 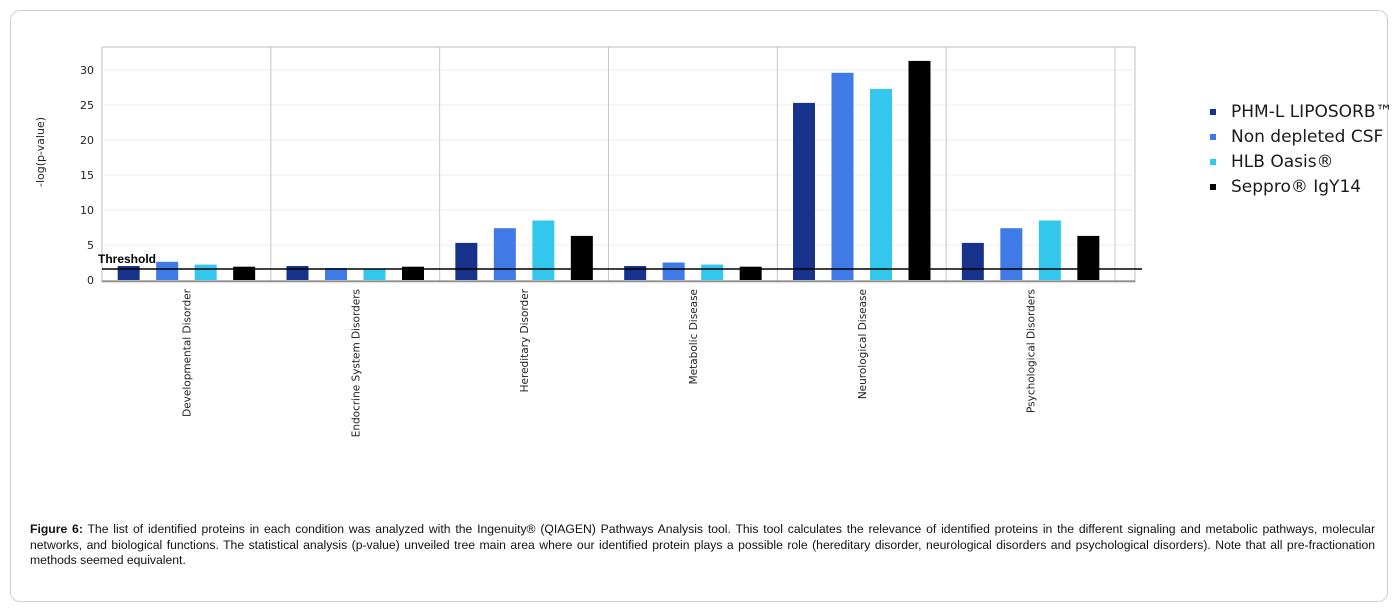 I want to click on threshold-label: Threshold, so click(x=127, y=259).